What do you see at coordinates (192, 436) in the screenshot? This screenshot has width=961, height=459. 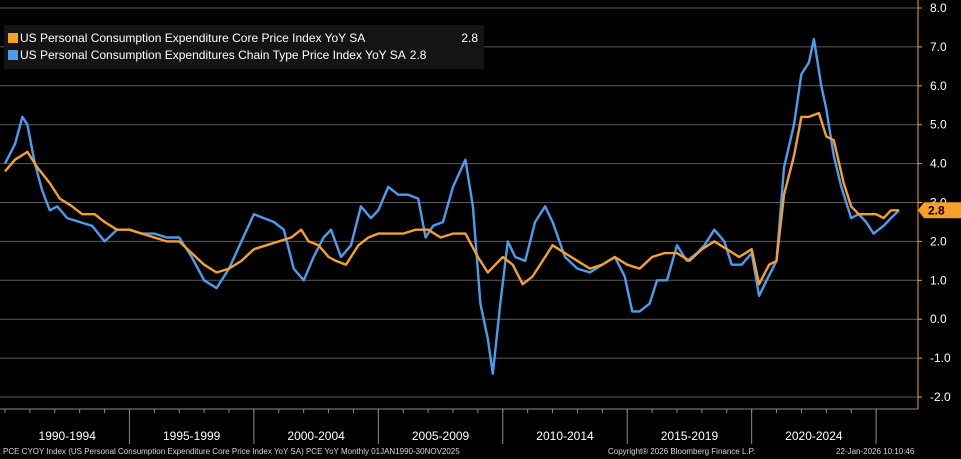 I see `x-tick-label: 1995-1999` at bounding box center [192, 436].